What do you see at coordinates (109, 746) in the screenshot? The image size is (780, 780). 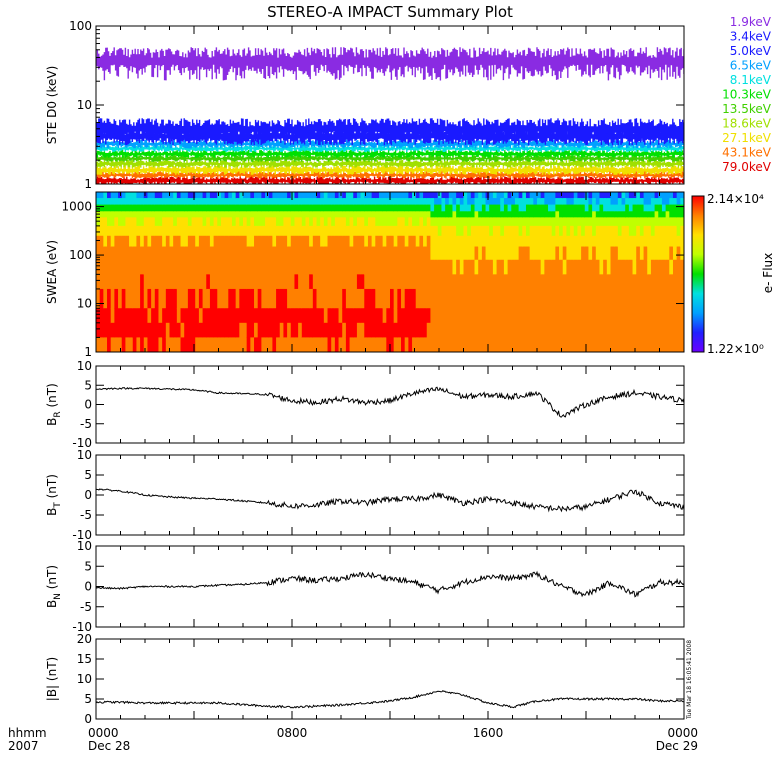 I see `x-tick-date-label: Dec 28` at bounding box center [109, 746].